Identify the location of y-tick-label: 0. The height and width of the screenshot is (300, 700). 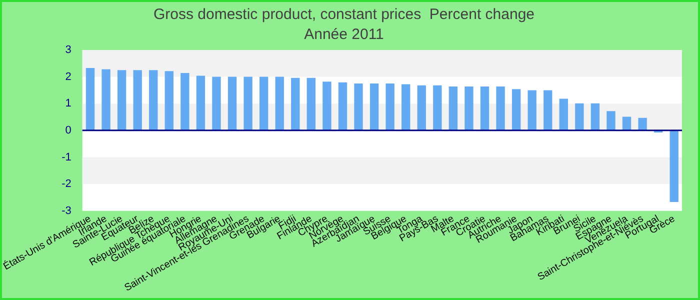
(68, 130).